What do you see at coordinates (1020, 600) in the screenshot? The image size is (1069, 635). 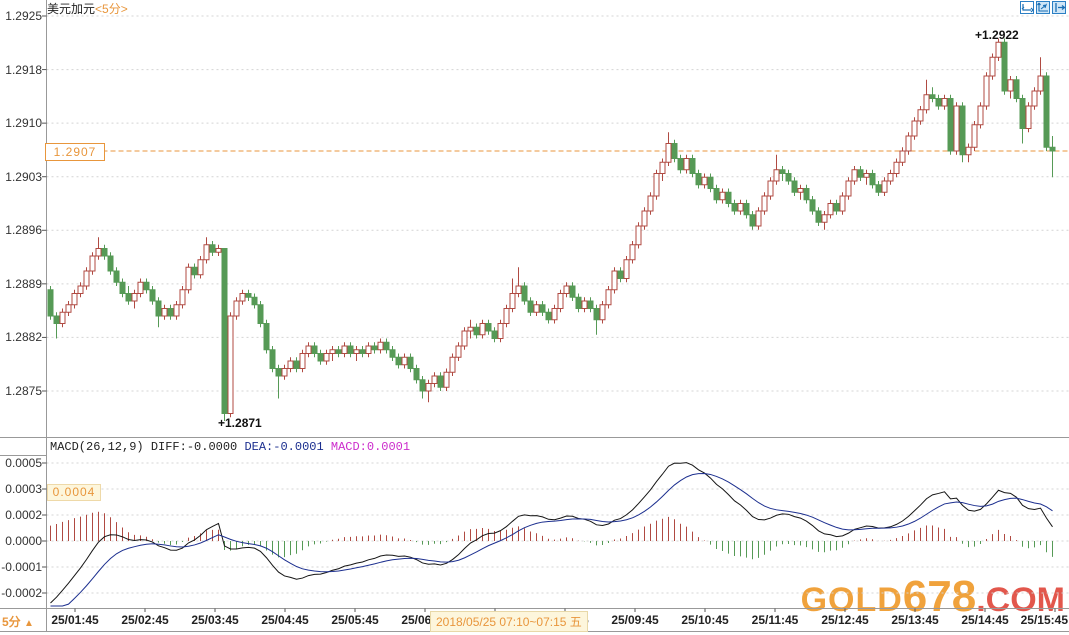 I see `watermark-com: .COM` at bounding box center [1020, 600].